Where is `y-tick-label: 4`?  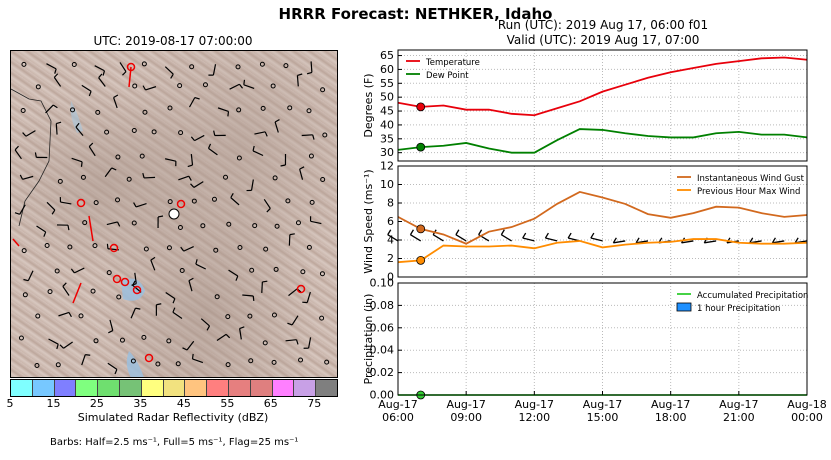 y-tick-label: 4 is located at coordinates (390, 240).